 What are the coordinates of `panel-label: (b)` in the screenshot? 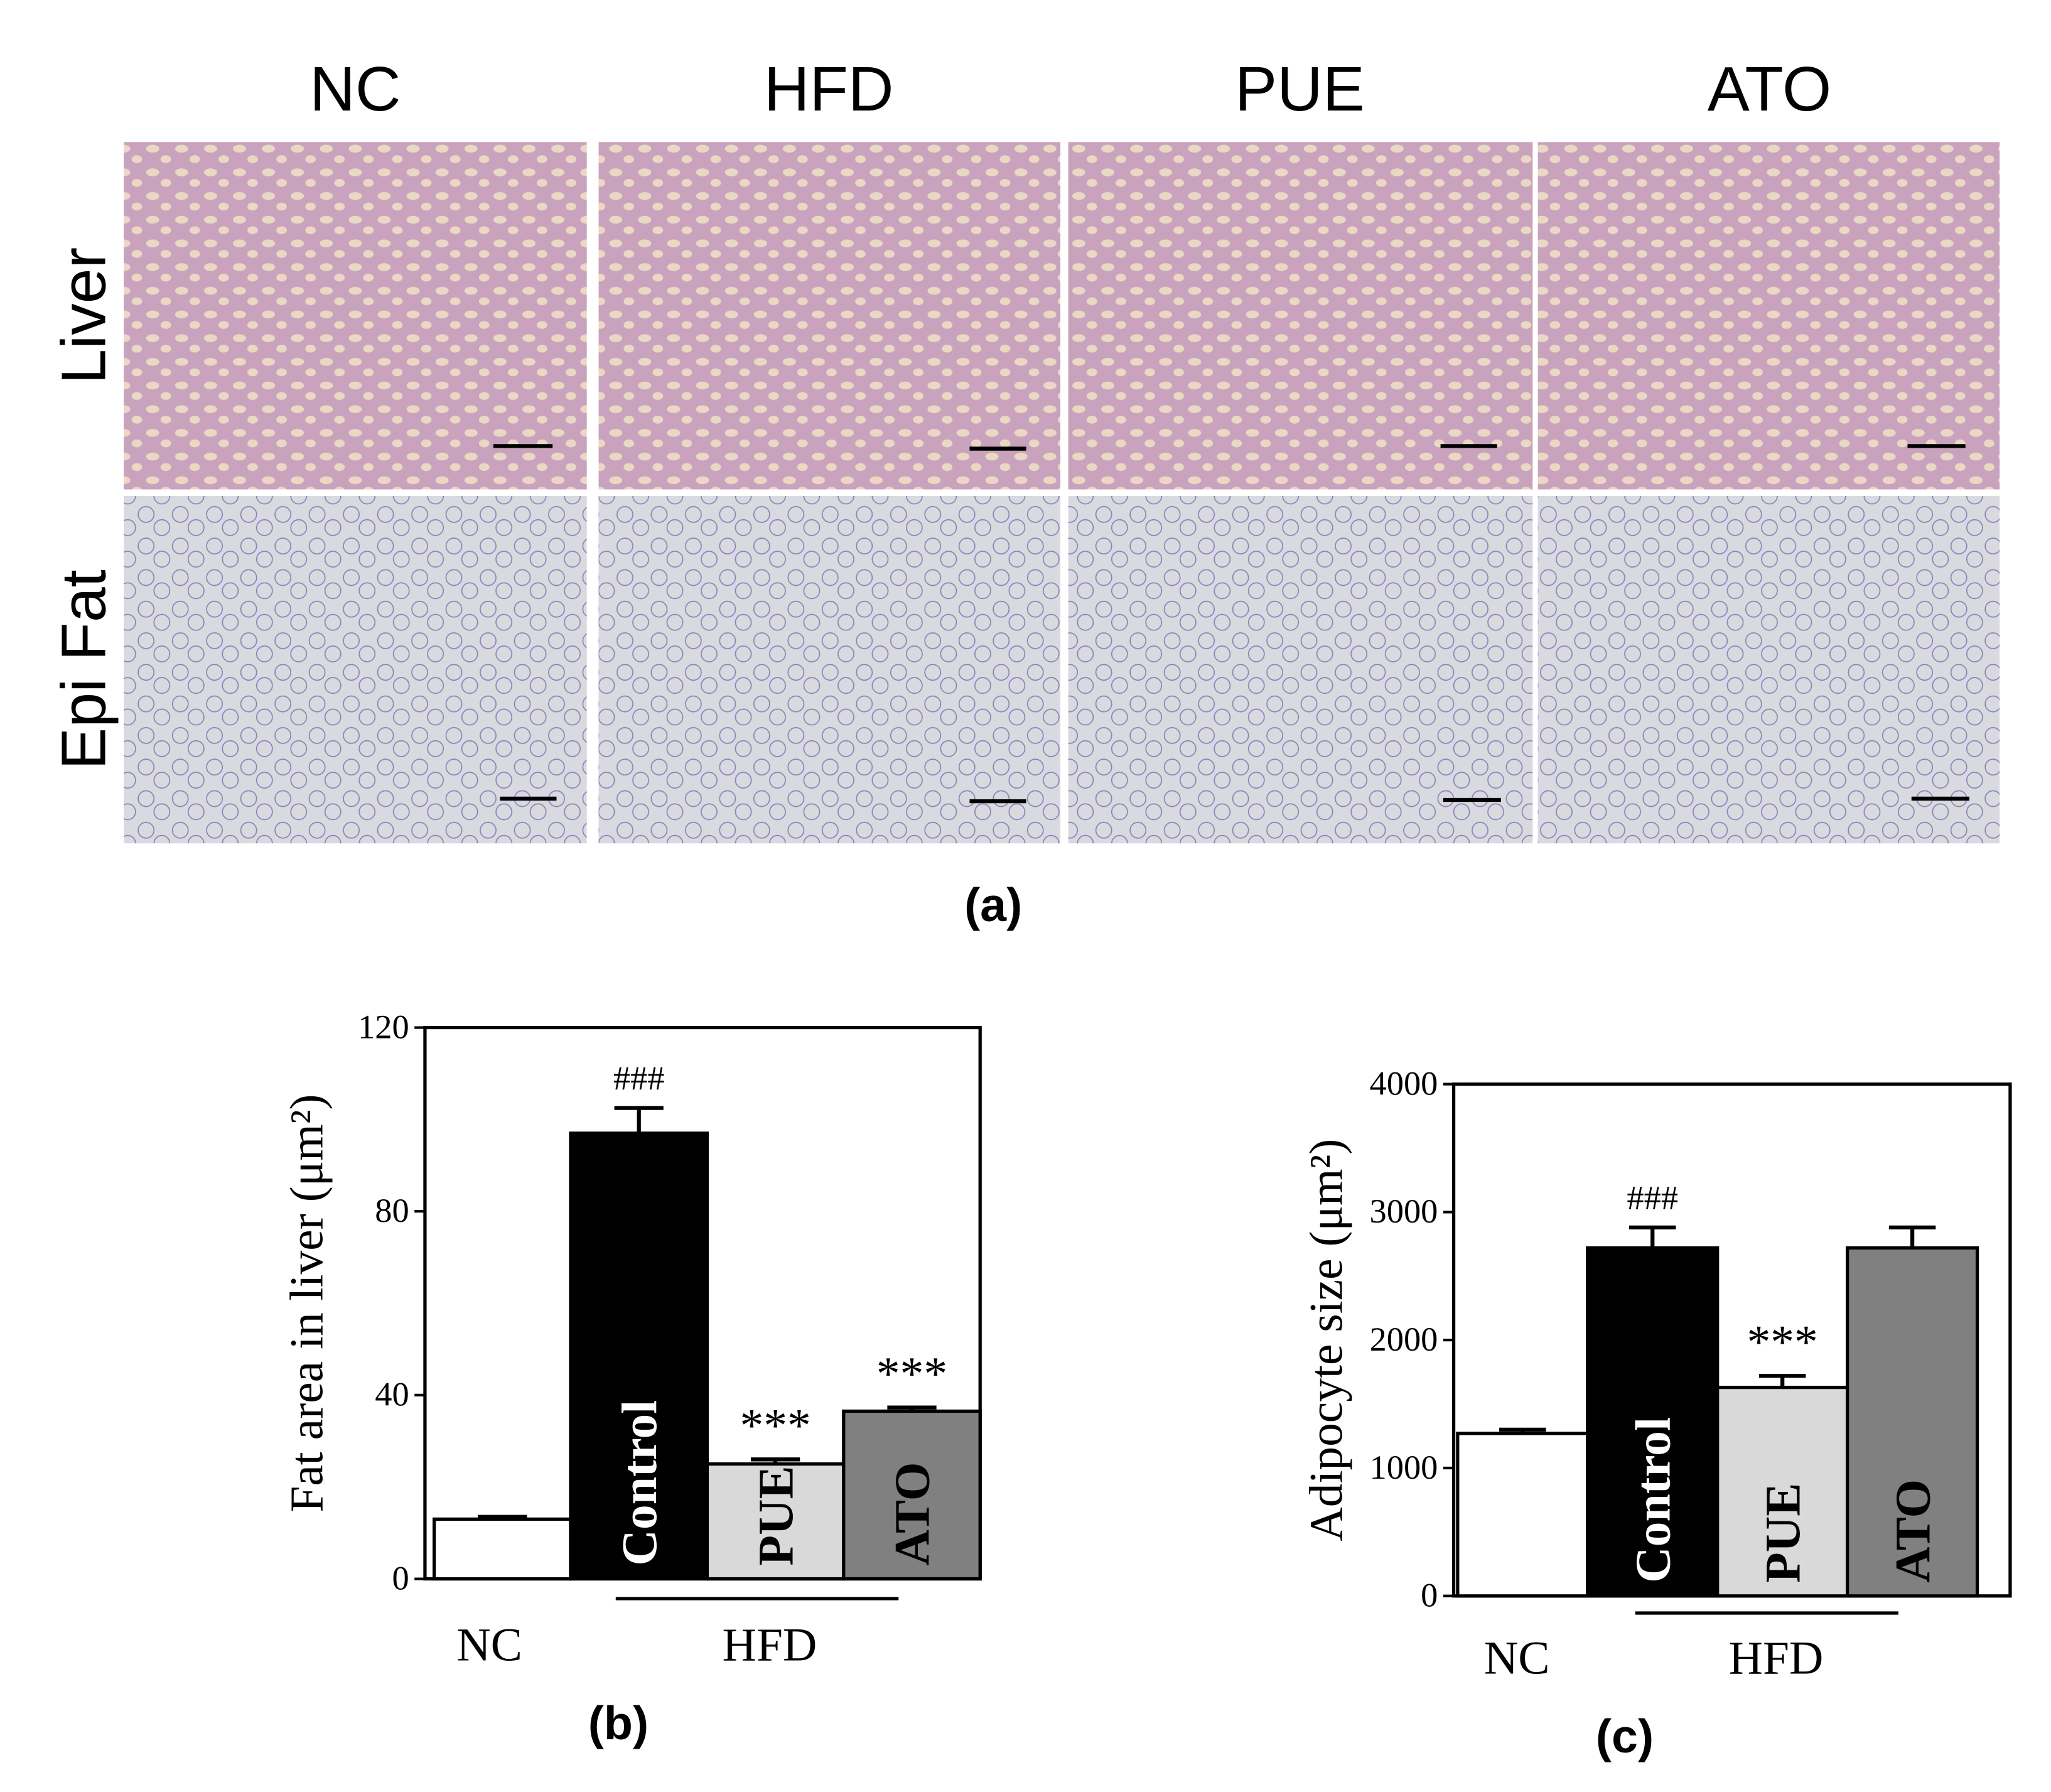 It's located at (618, 1723).